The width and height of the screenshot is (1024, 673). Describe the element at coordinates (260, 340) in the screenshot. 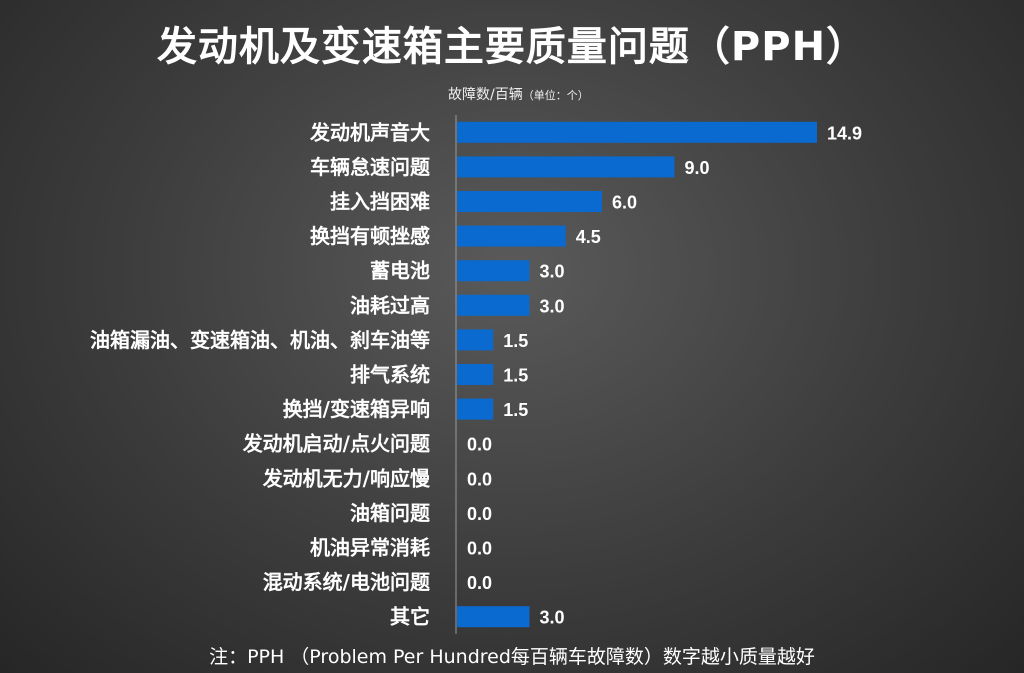

I see `category-label: 油箱漏油、变速箱油、机油、刹车油等` at that location.